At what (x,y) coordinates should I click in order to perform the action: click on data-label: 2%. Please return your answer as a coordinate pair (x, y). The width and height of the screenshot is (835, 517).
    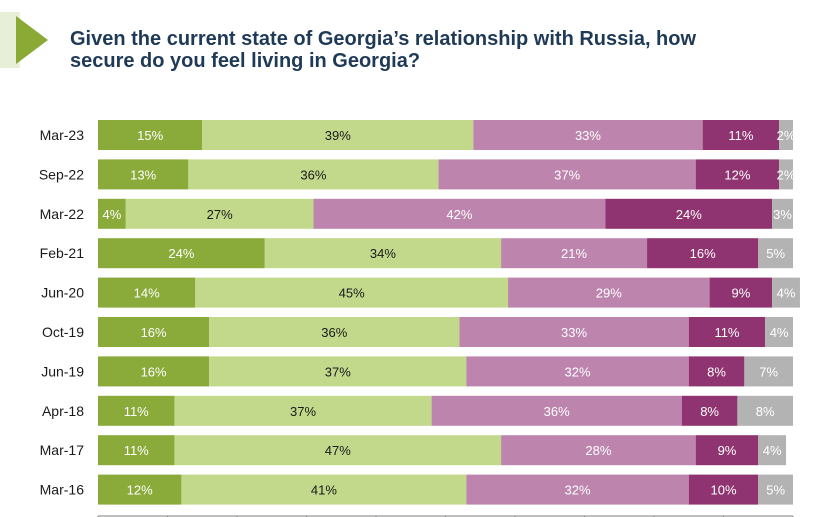
    Looking at the image, I should click on (786, 174).